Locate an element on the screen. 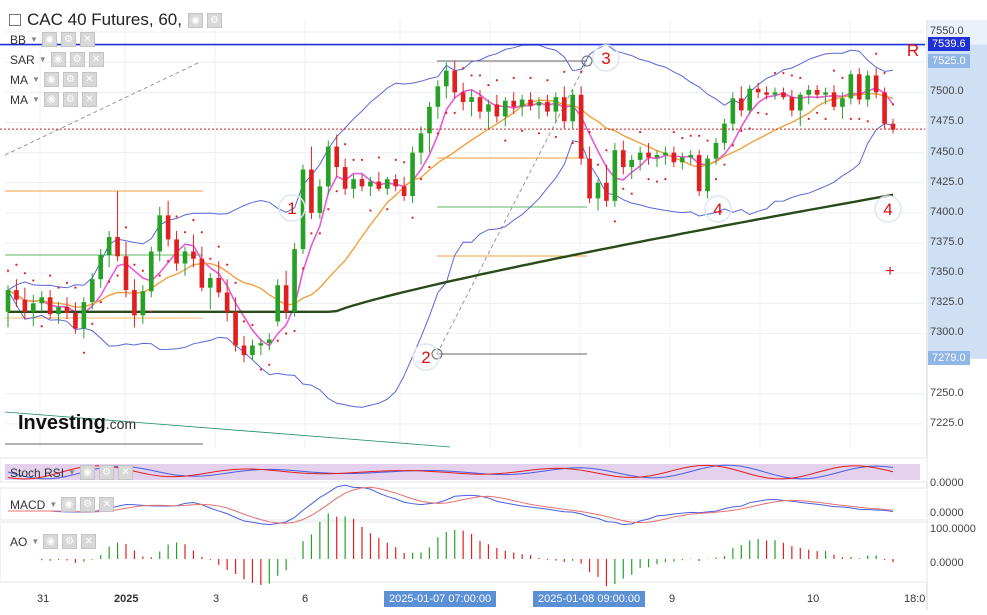  panel-stoch-rsi: Stoch RSI ▼ ◉ ⚙ ✕ is located at coordinates (71, 472).